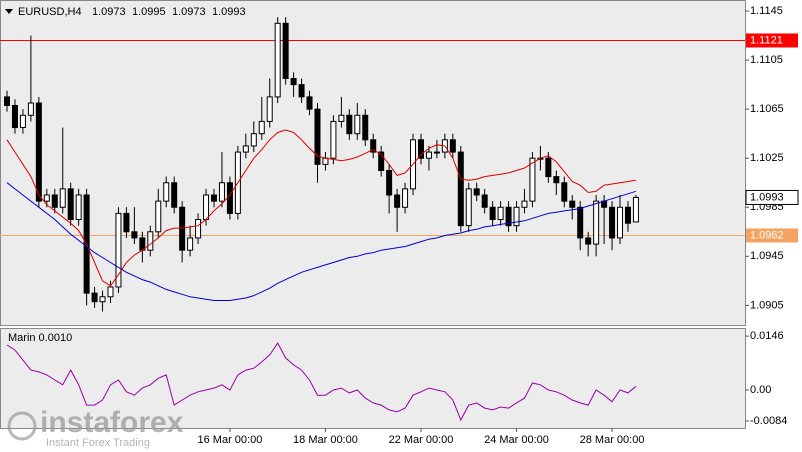 The height and width of the screenshot is (452, 802). I want to click on watermark-brand: instaforex, so click(112, 422).